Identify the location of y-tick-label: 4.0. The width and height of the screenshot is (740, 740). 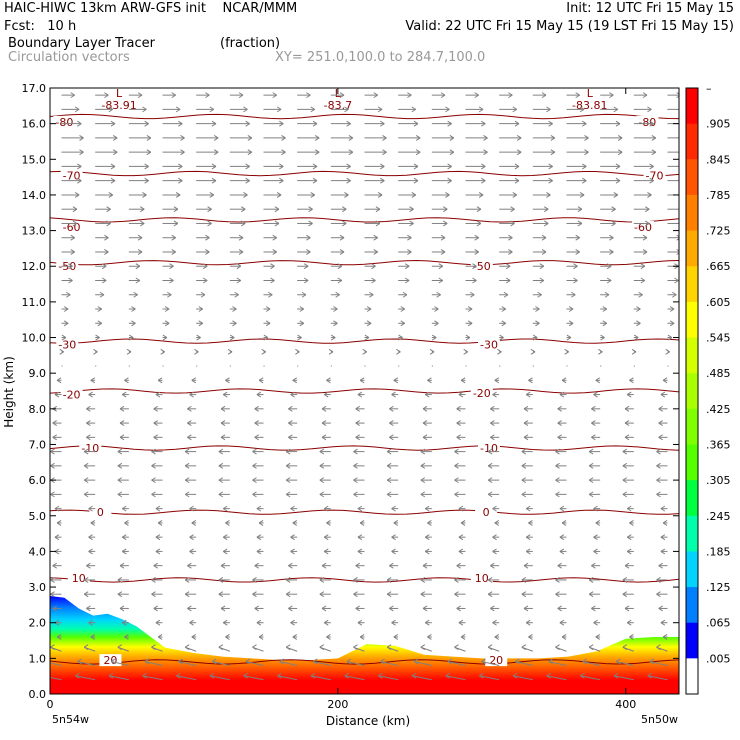
(38, 551).